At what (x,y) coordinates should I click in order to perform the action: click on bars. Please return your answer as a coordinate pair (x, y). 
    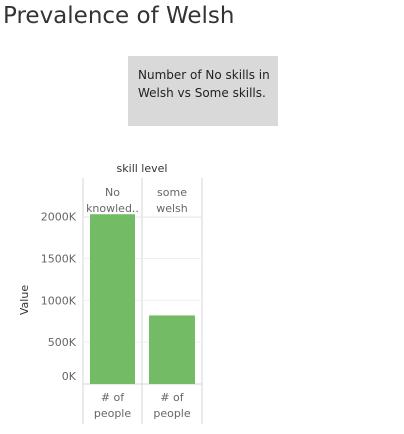
    Looking at the image, I should click on (142, 299).